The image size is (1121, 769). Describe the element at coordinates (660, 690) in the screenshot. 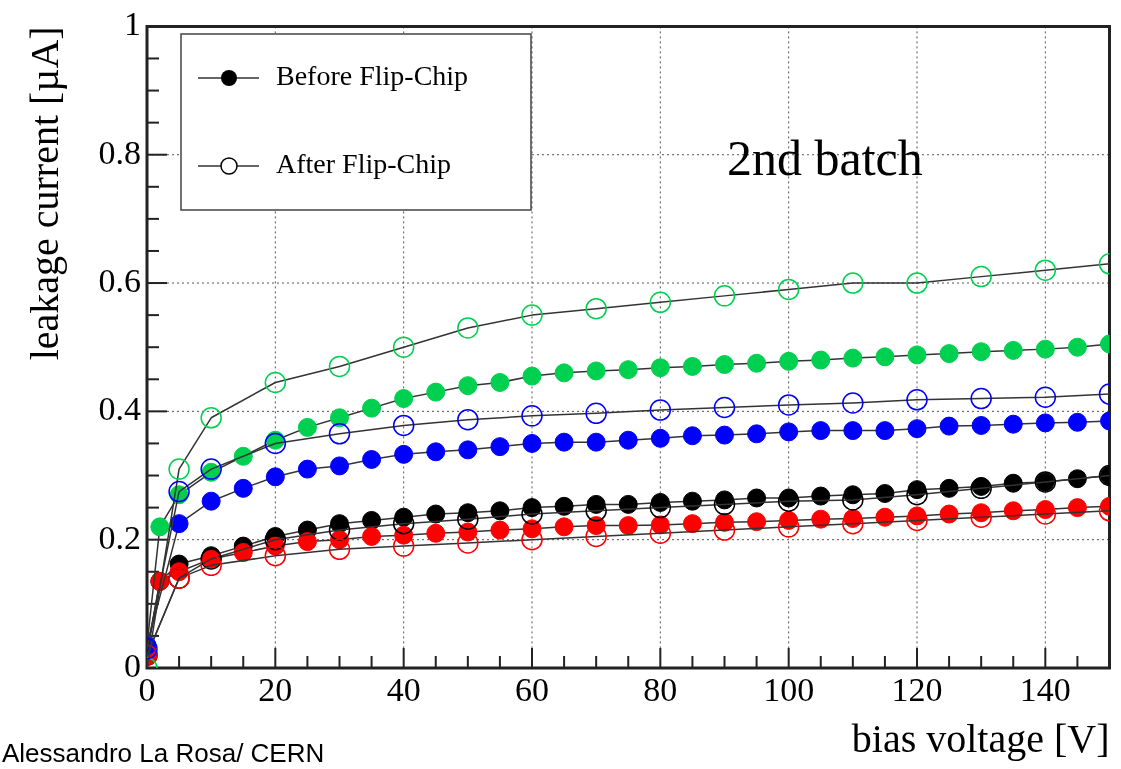

I see `x-tick-label: 80` at that location.